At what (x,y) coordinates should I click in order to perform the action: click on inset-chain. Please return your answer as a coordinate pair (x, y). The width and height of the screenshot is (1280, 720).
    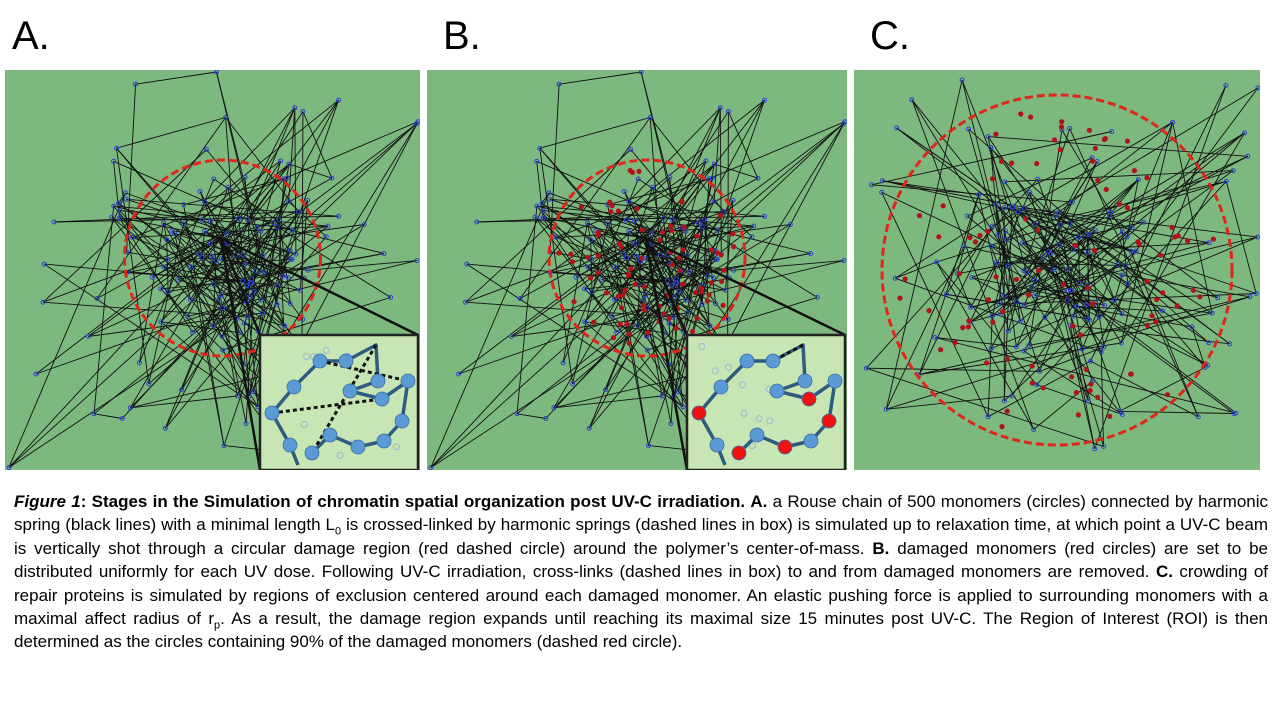
    Looking at the image, I should click on (767, 404).